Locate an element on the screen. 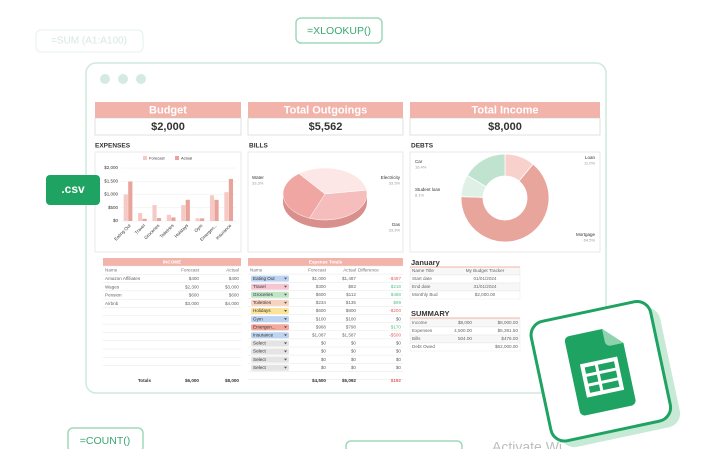 The image size is (708, 449). table-cell: $218 is located at coordinates (396, 286).